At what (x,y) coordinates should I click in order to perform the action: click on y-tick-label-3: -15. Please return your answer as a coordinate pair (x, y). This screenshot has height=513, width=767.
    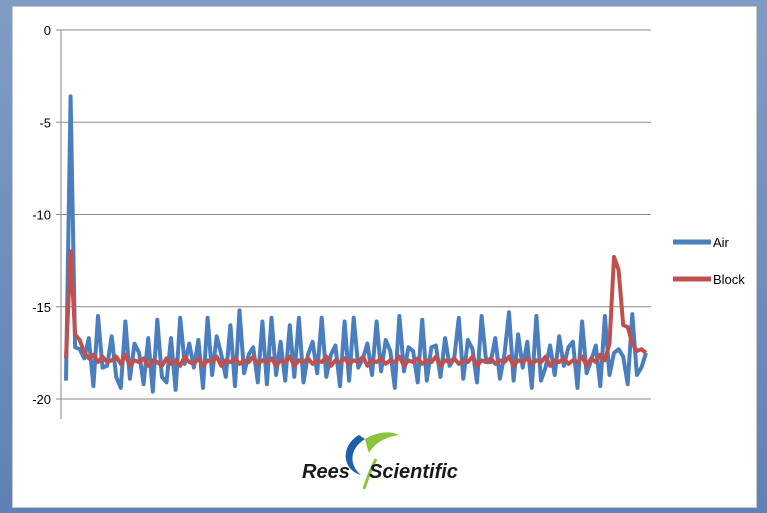
    Looking at the image, I should click on (41, 307).